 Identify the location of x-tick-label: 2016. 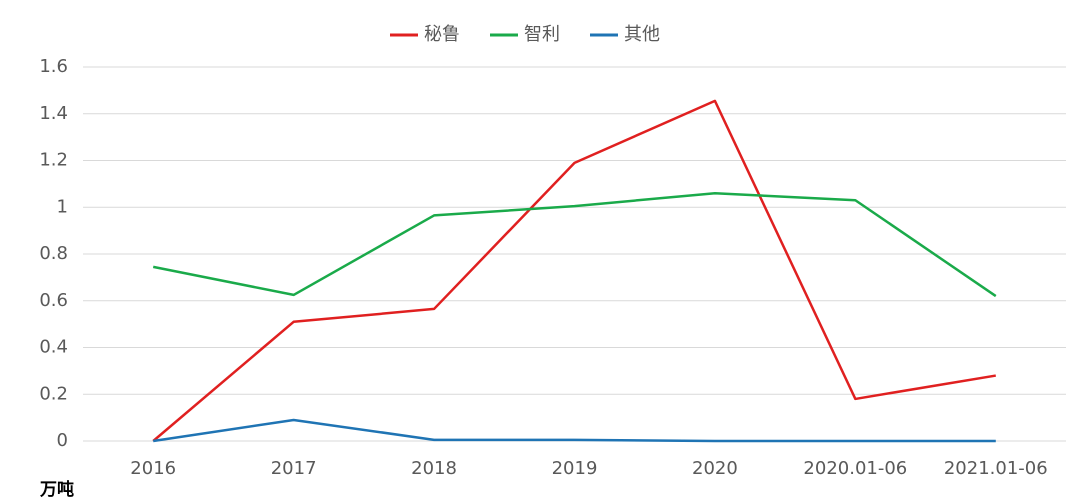
(153, 468).